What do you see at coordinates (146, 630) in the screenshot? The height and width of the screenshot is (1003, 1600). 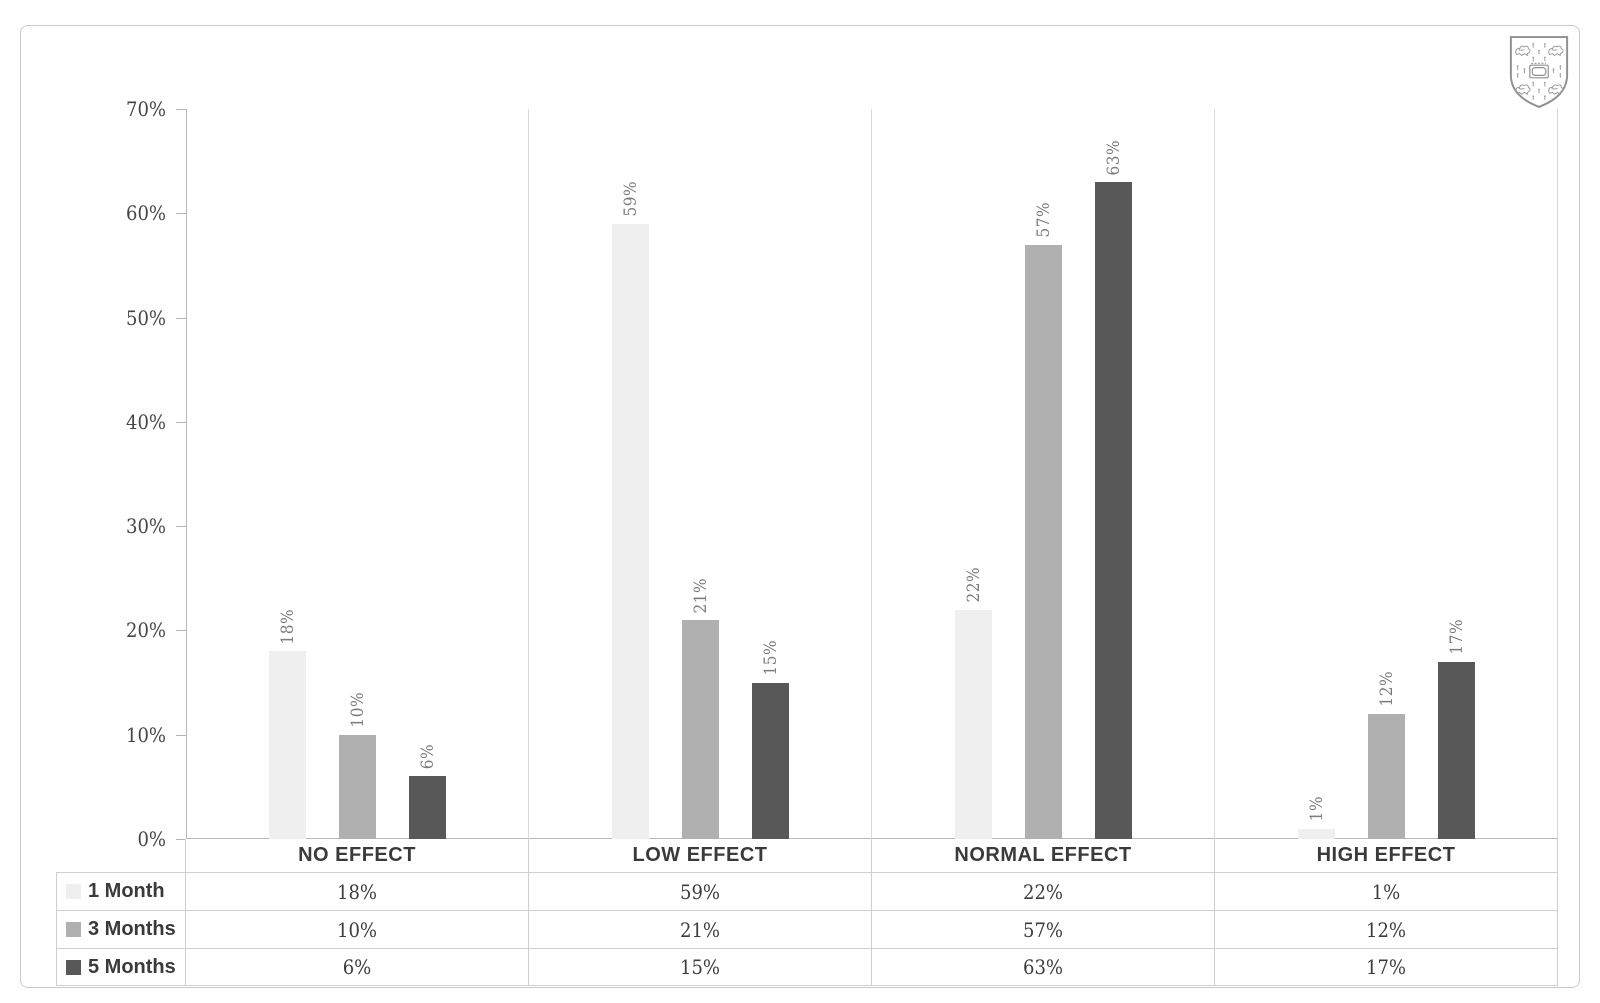 I see `y-tick-label: 20%` at bounding box center [146, 630].